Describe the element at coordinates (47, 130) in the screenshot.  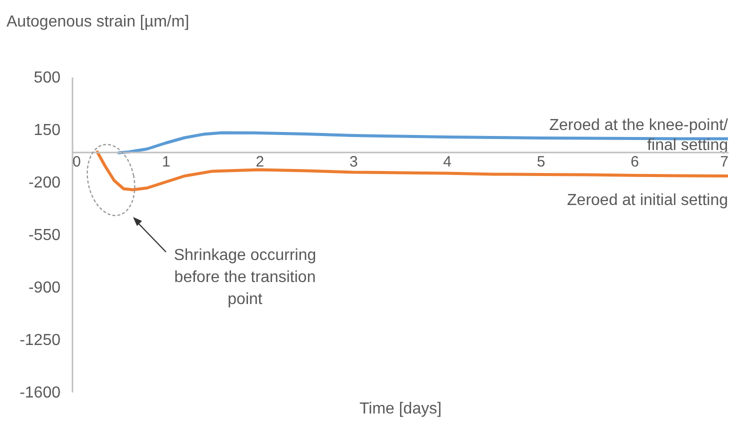
I see `y-tick-label: 150` at that location.